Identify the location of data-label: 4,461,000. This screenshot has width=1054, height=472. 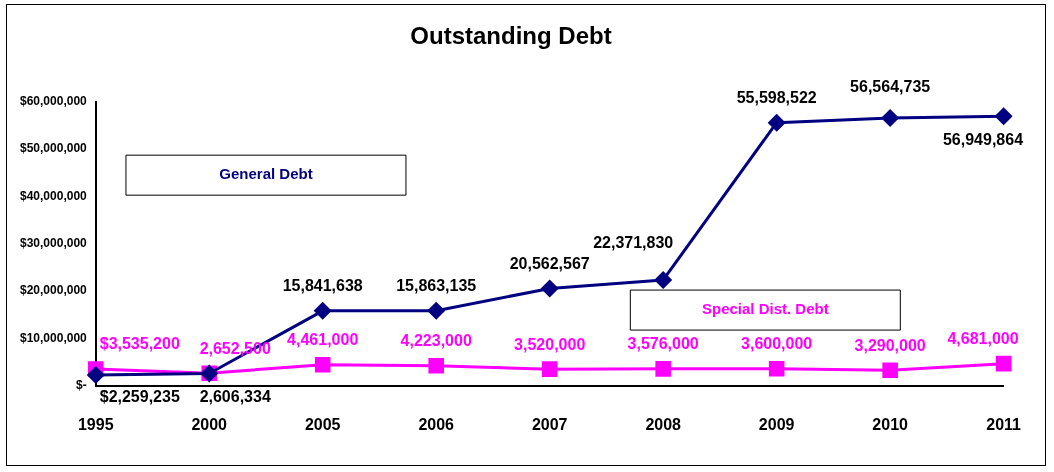
(323, 340).